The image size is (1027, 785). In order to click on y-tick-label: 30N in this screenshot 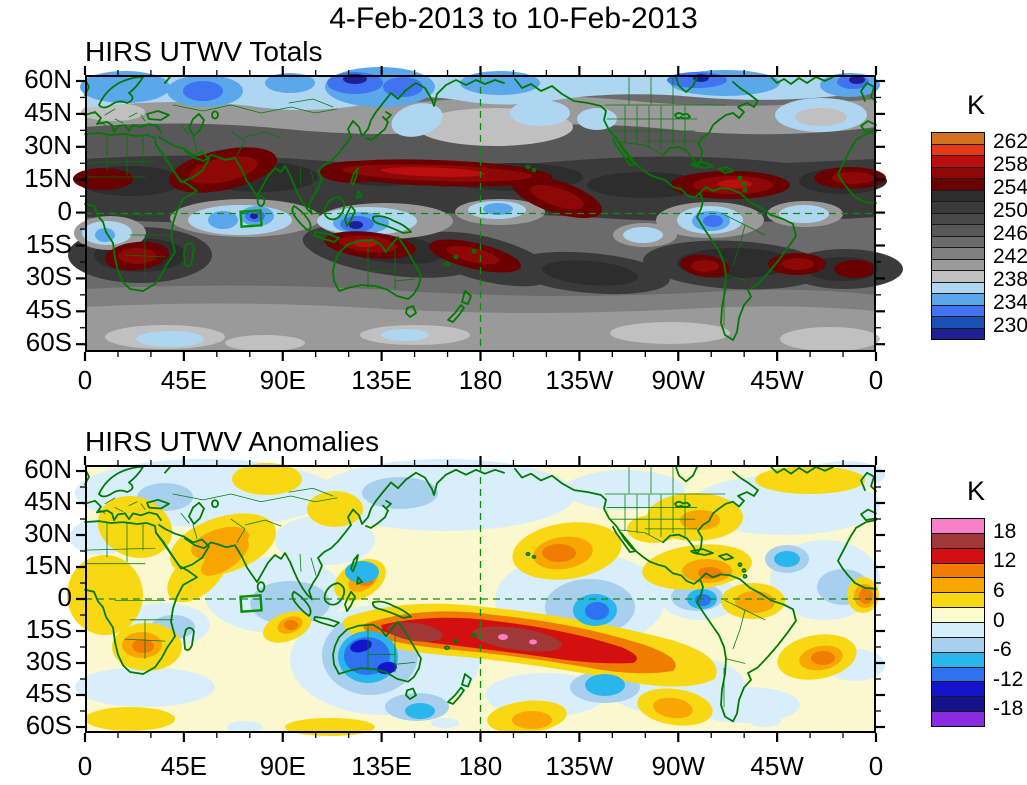, I will do `click(48, 533)`.